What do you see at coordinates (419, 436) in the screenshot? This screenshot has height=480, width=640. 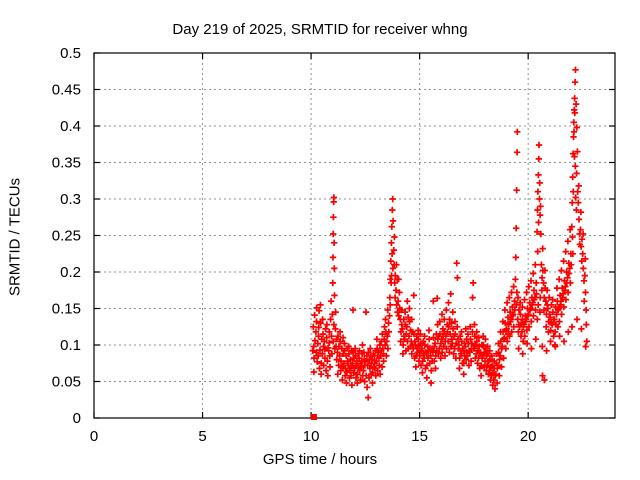 I see `x-tick-label: 15` at bounding box center [419, 436].